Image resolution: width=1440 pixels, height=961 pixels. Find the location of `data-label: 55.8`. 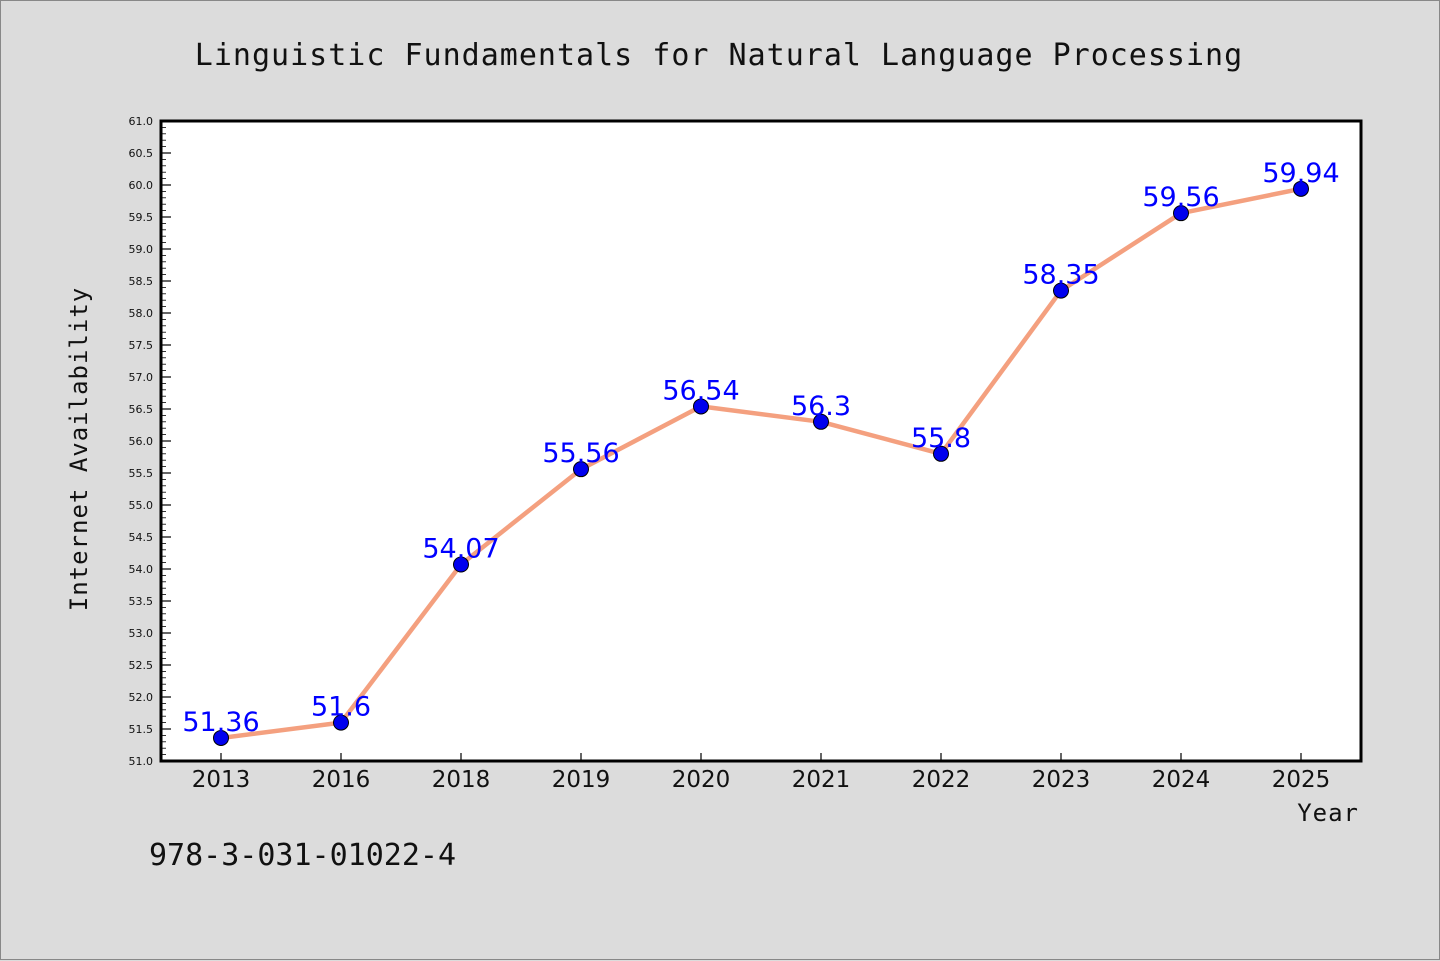

data-label: 55.8 is located at coordinates (941, 438).